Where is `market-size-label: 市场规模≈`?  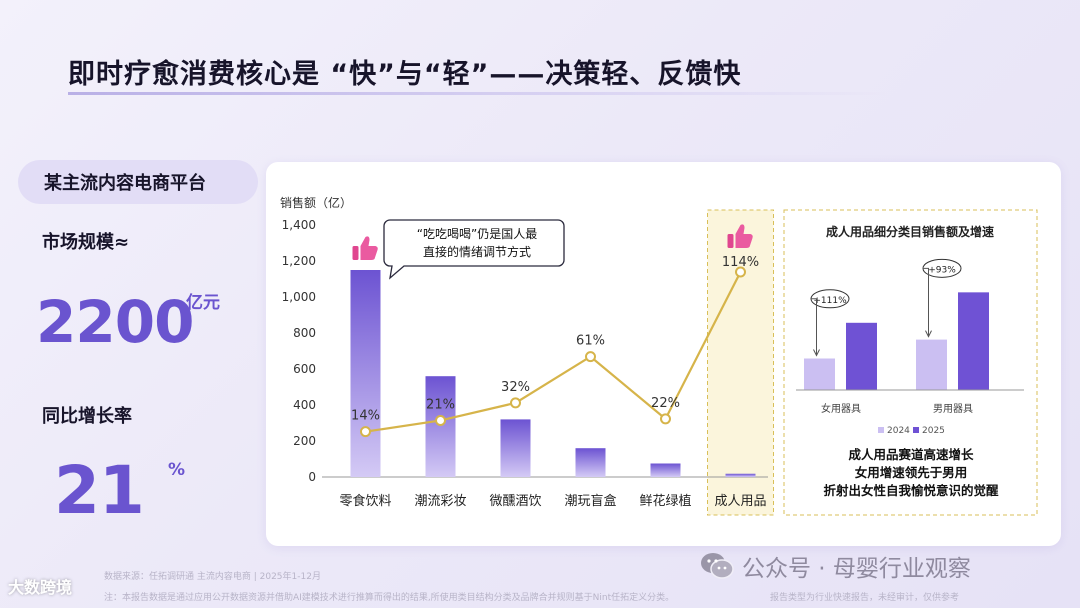
market-size-label: 市场规模≈ is located at coordinates (86, 242).